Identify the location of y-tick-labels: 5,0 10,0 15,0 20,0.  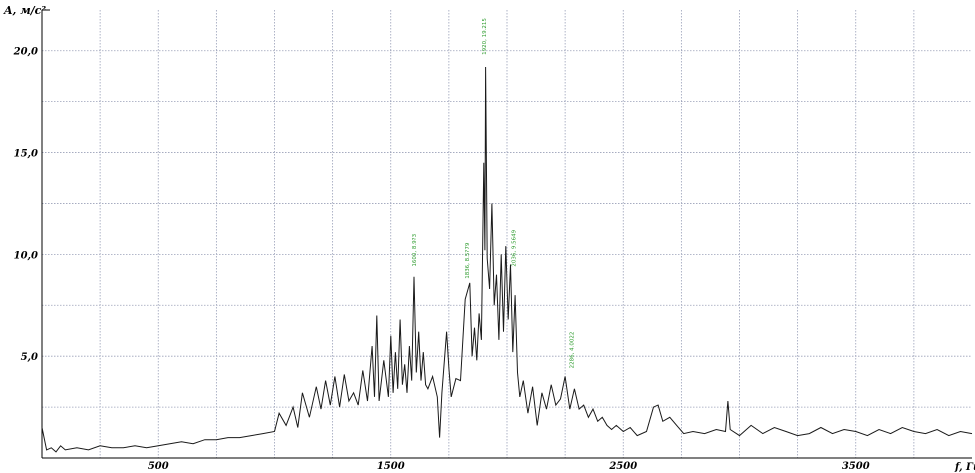
(25, 205).